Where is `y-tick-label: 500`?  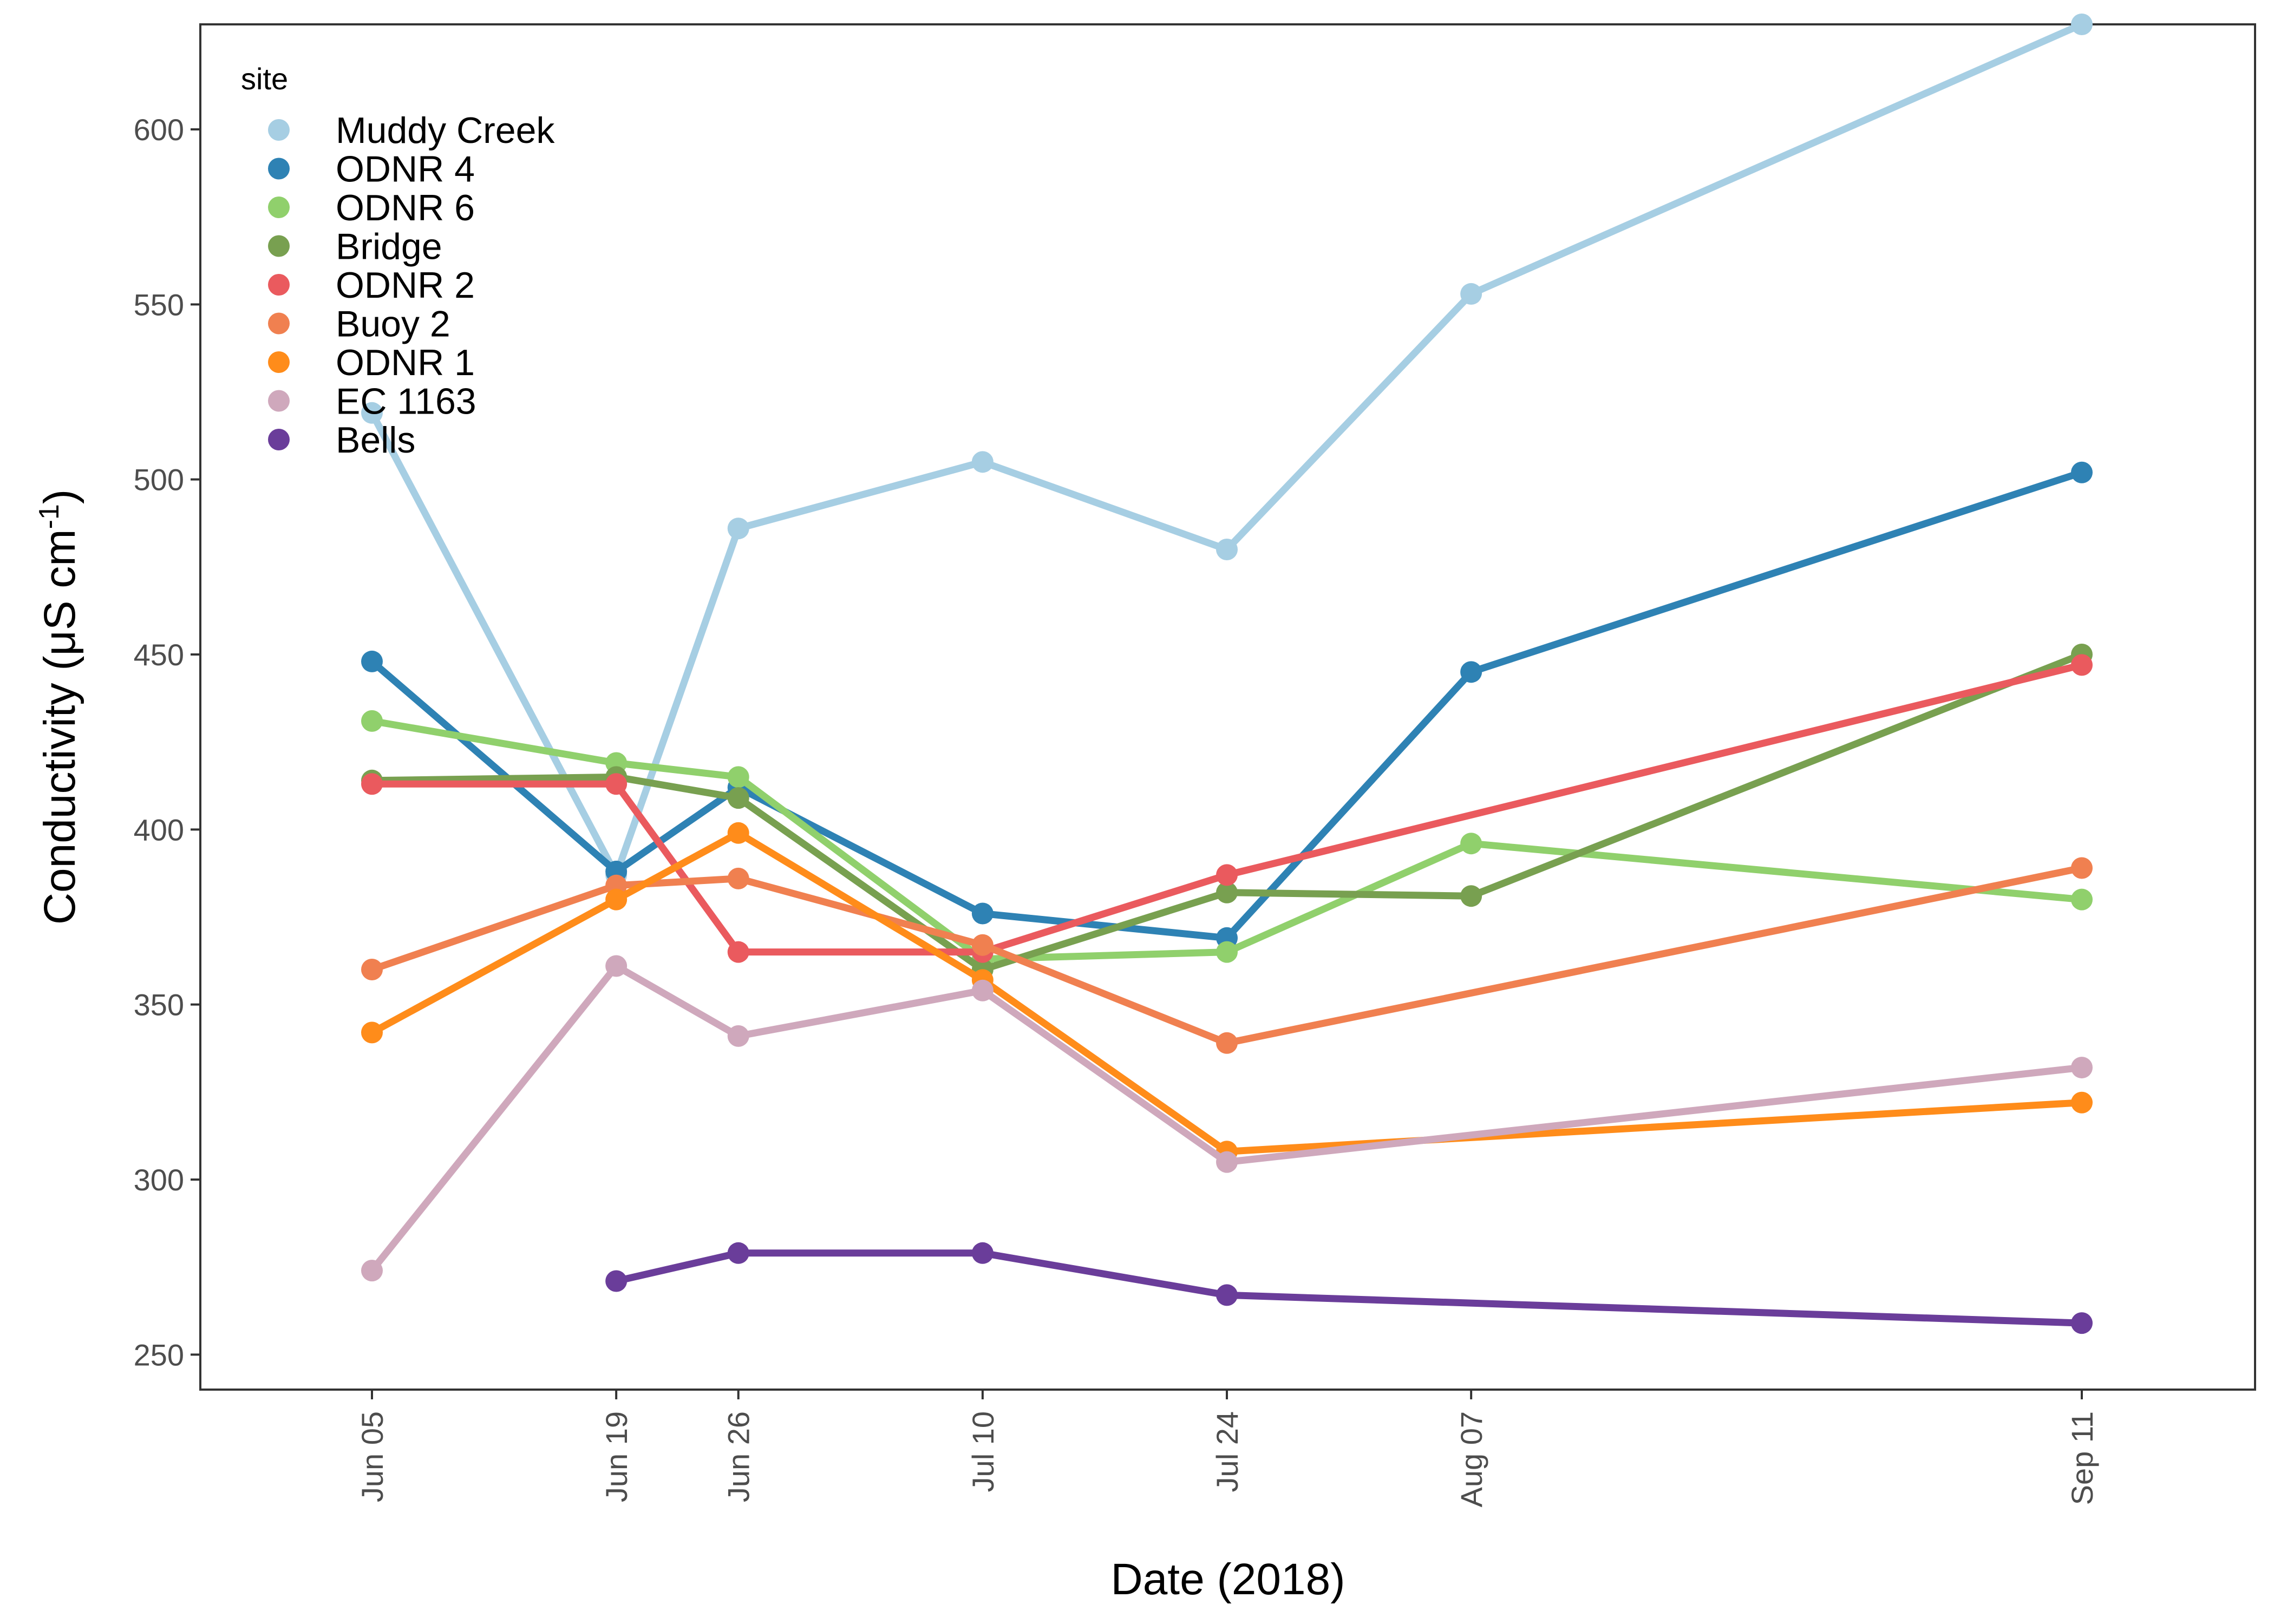 y-tick-label: 500 is located at coordinates (159, 480).